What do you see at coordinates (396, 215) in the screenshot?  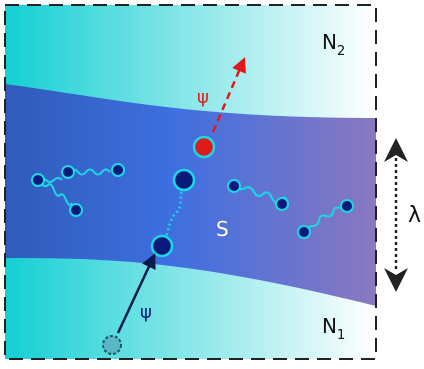 I see `width-indicator` at bounding box center [396, 215].